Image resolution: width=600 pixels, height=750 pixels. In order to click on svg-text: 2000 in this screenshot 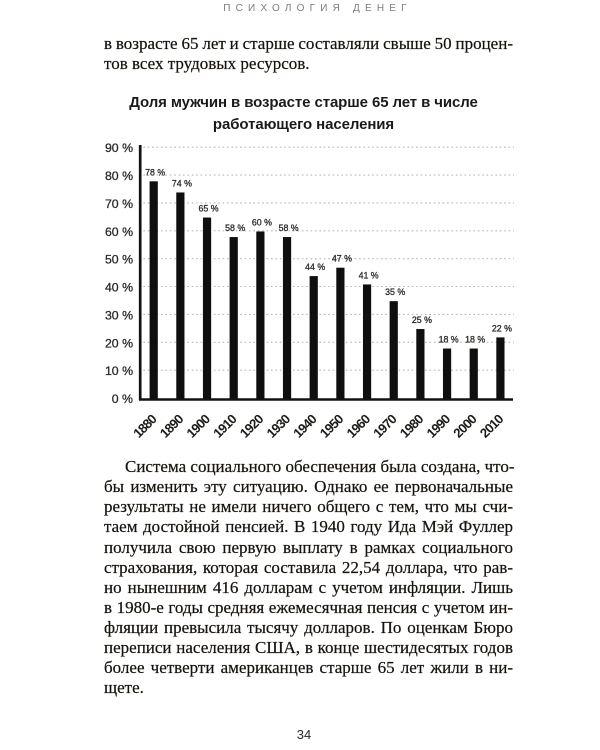, I will do `click(464, 425)`.